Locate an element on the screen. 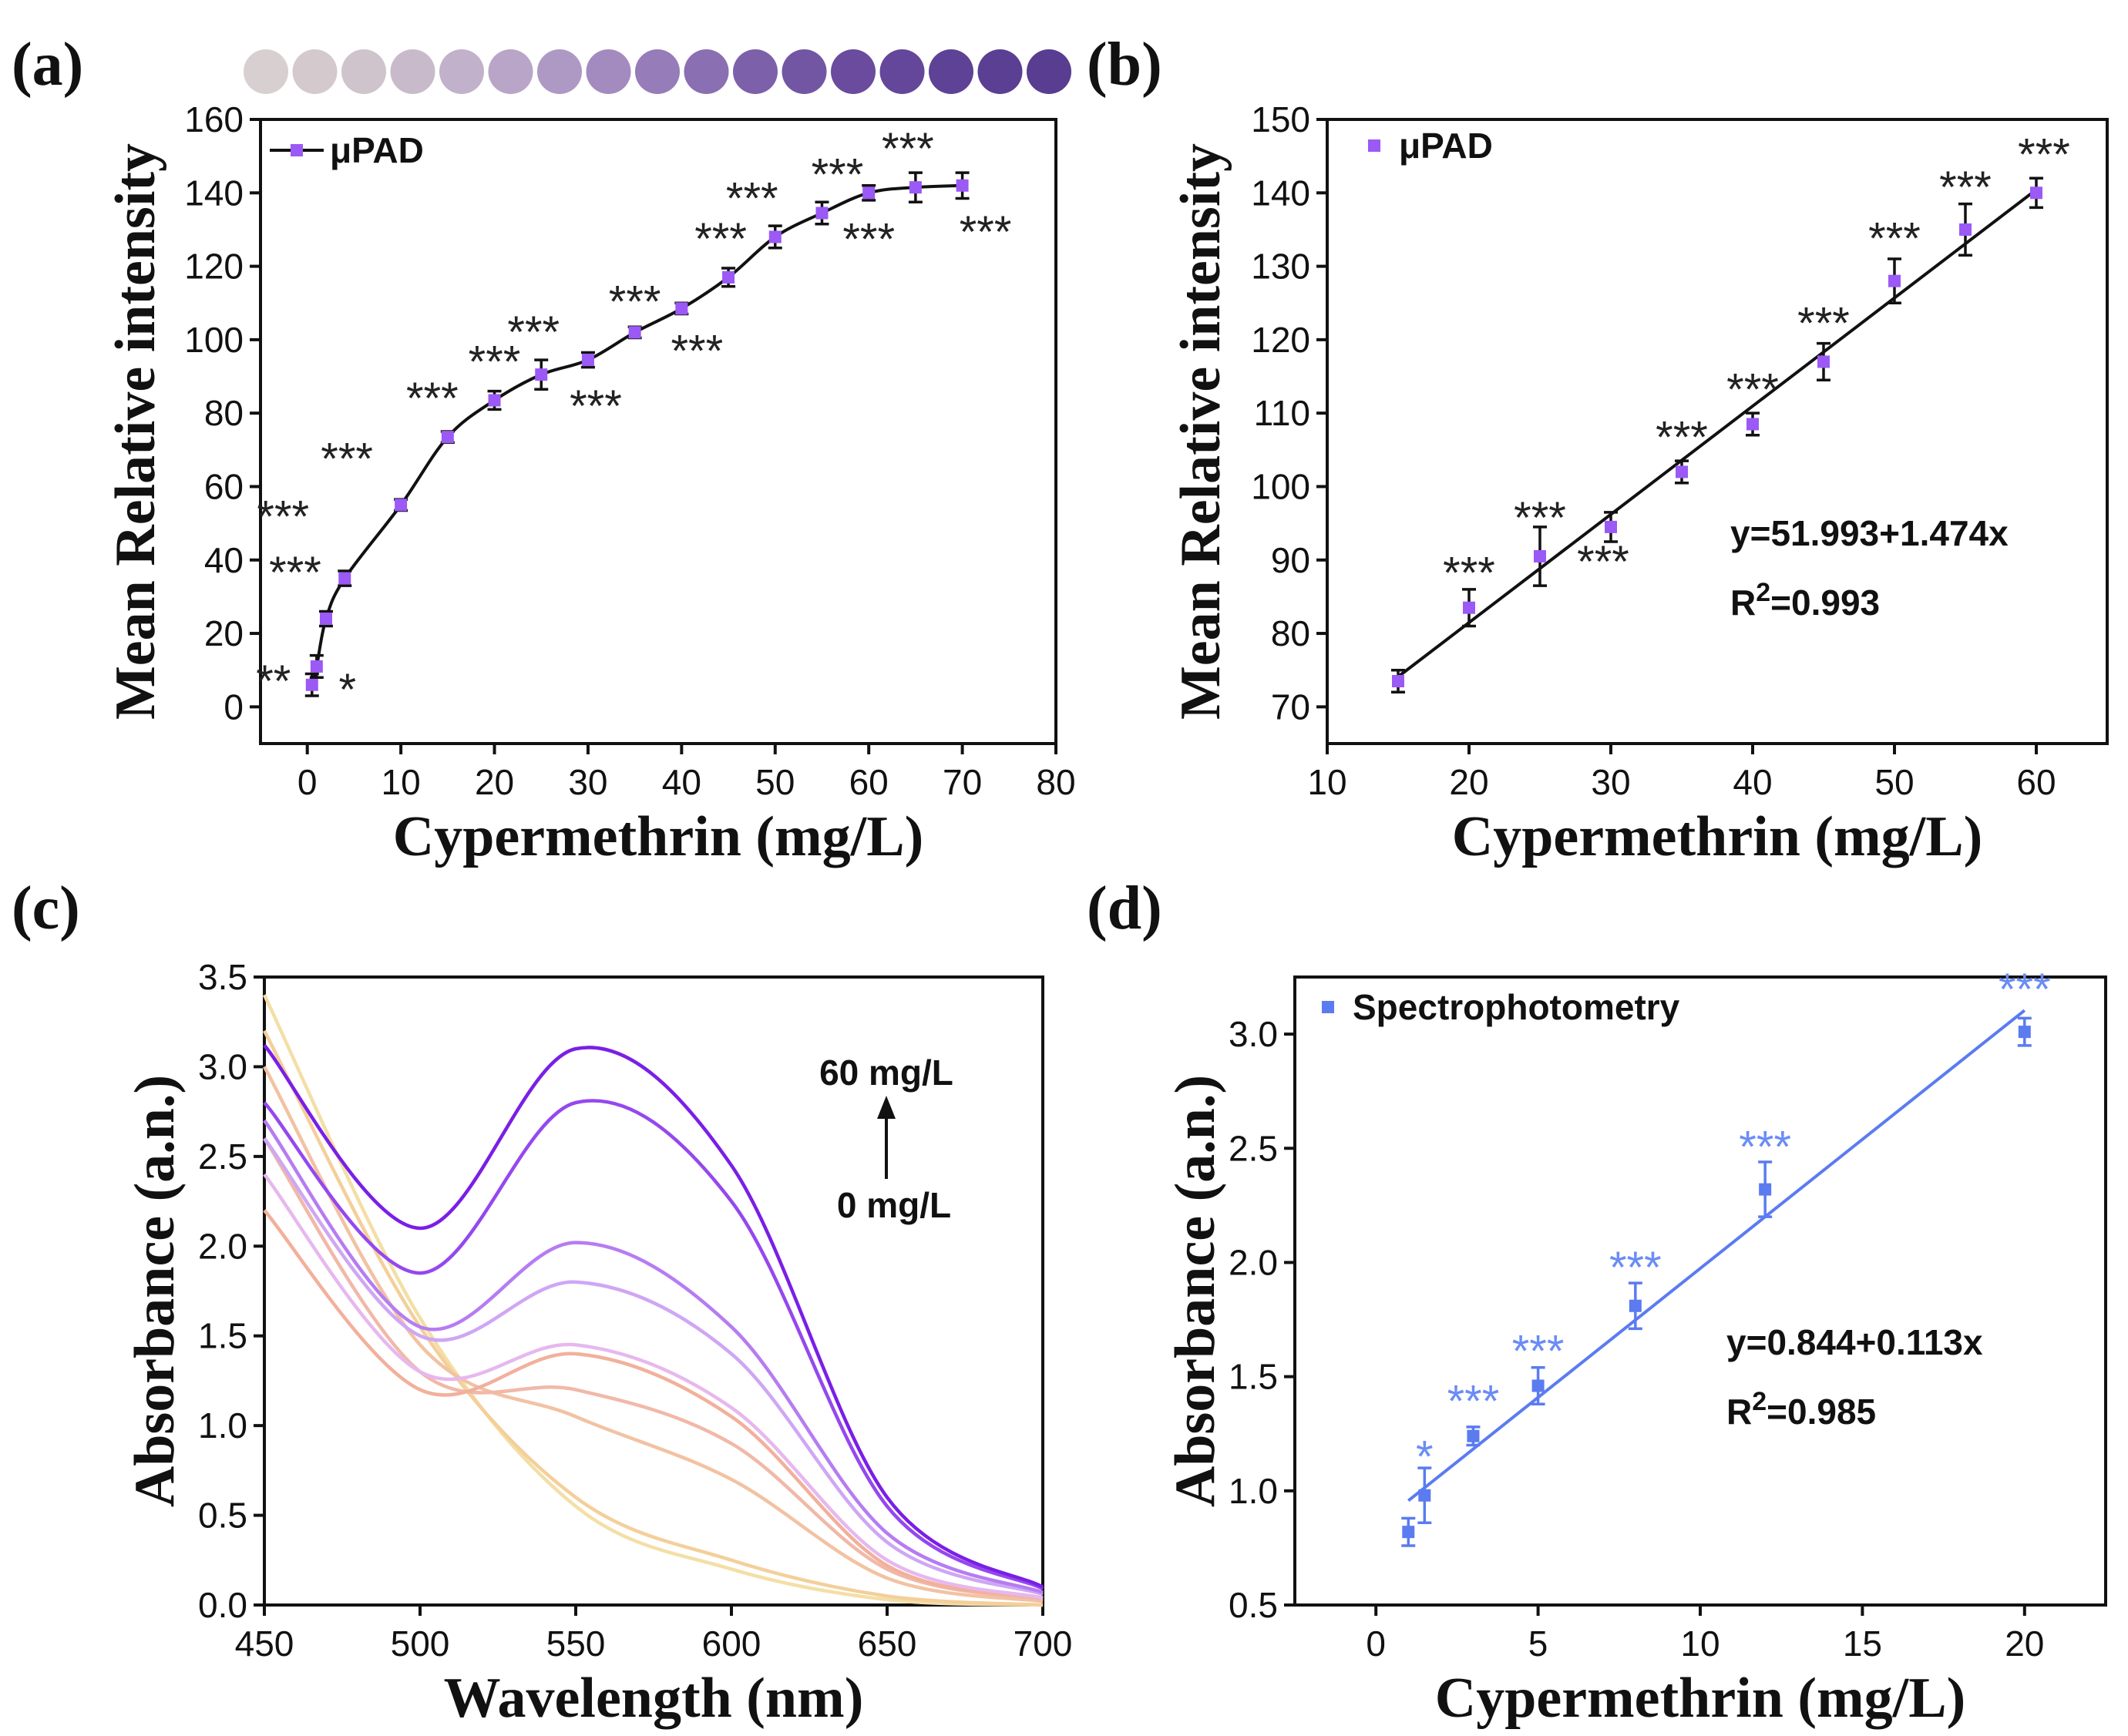  legend-label: μPAD is located at coordinates (1446, 146).